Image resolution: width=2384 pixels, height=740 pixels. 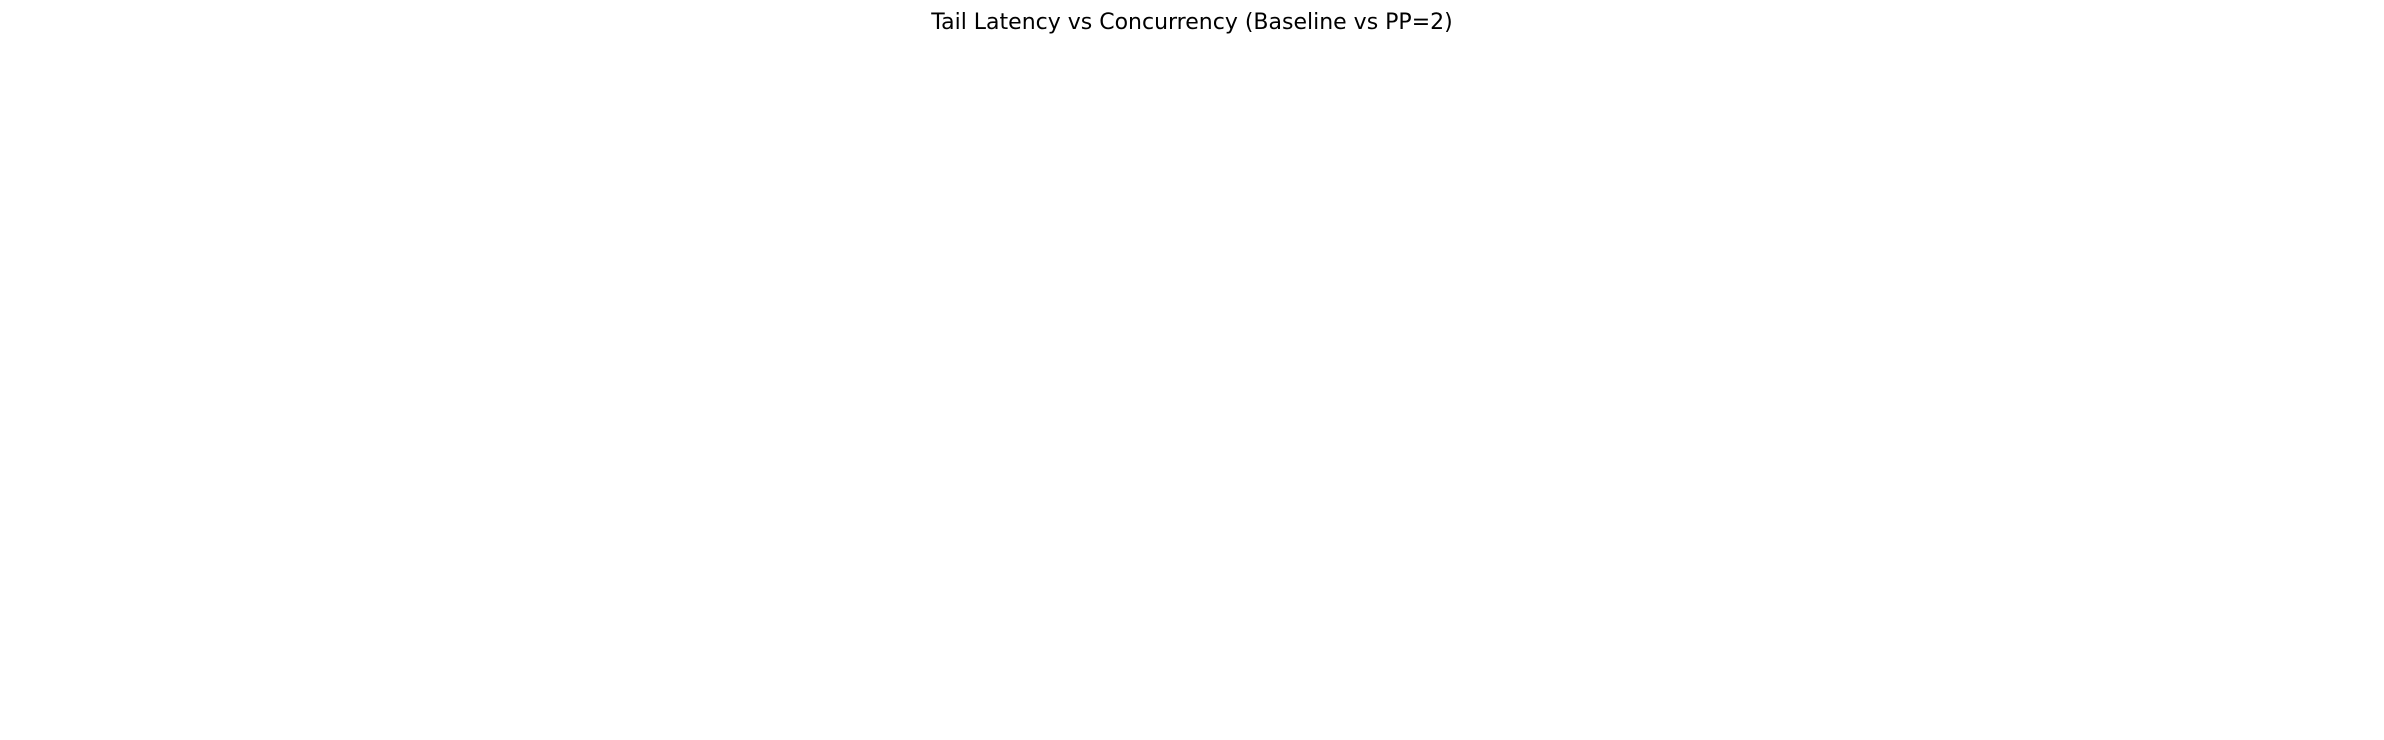 I want to click on subplot-title: TTFT p99, so click(x=464, y=78).